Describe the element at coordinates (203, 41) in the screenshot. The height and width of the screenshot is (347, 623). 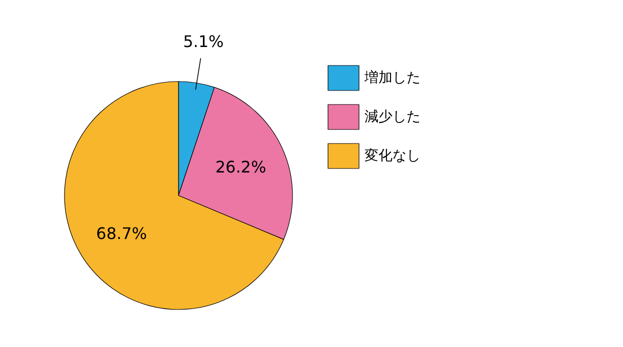
I see `data-label: 5.1%` at that location.